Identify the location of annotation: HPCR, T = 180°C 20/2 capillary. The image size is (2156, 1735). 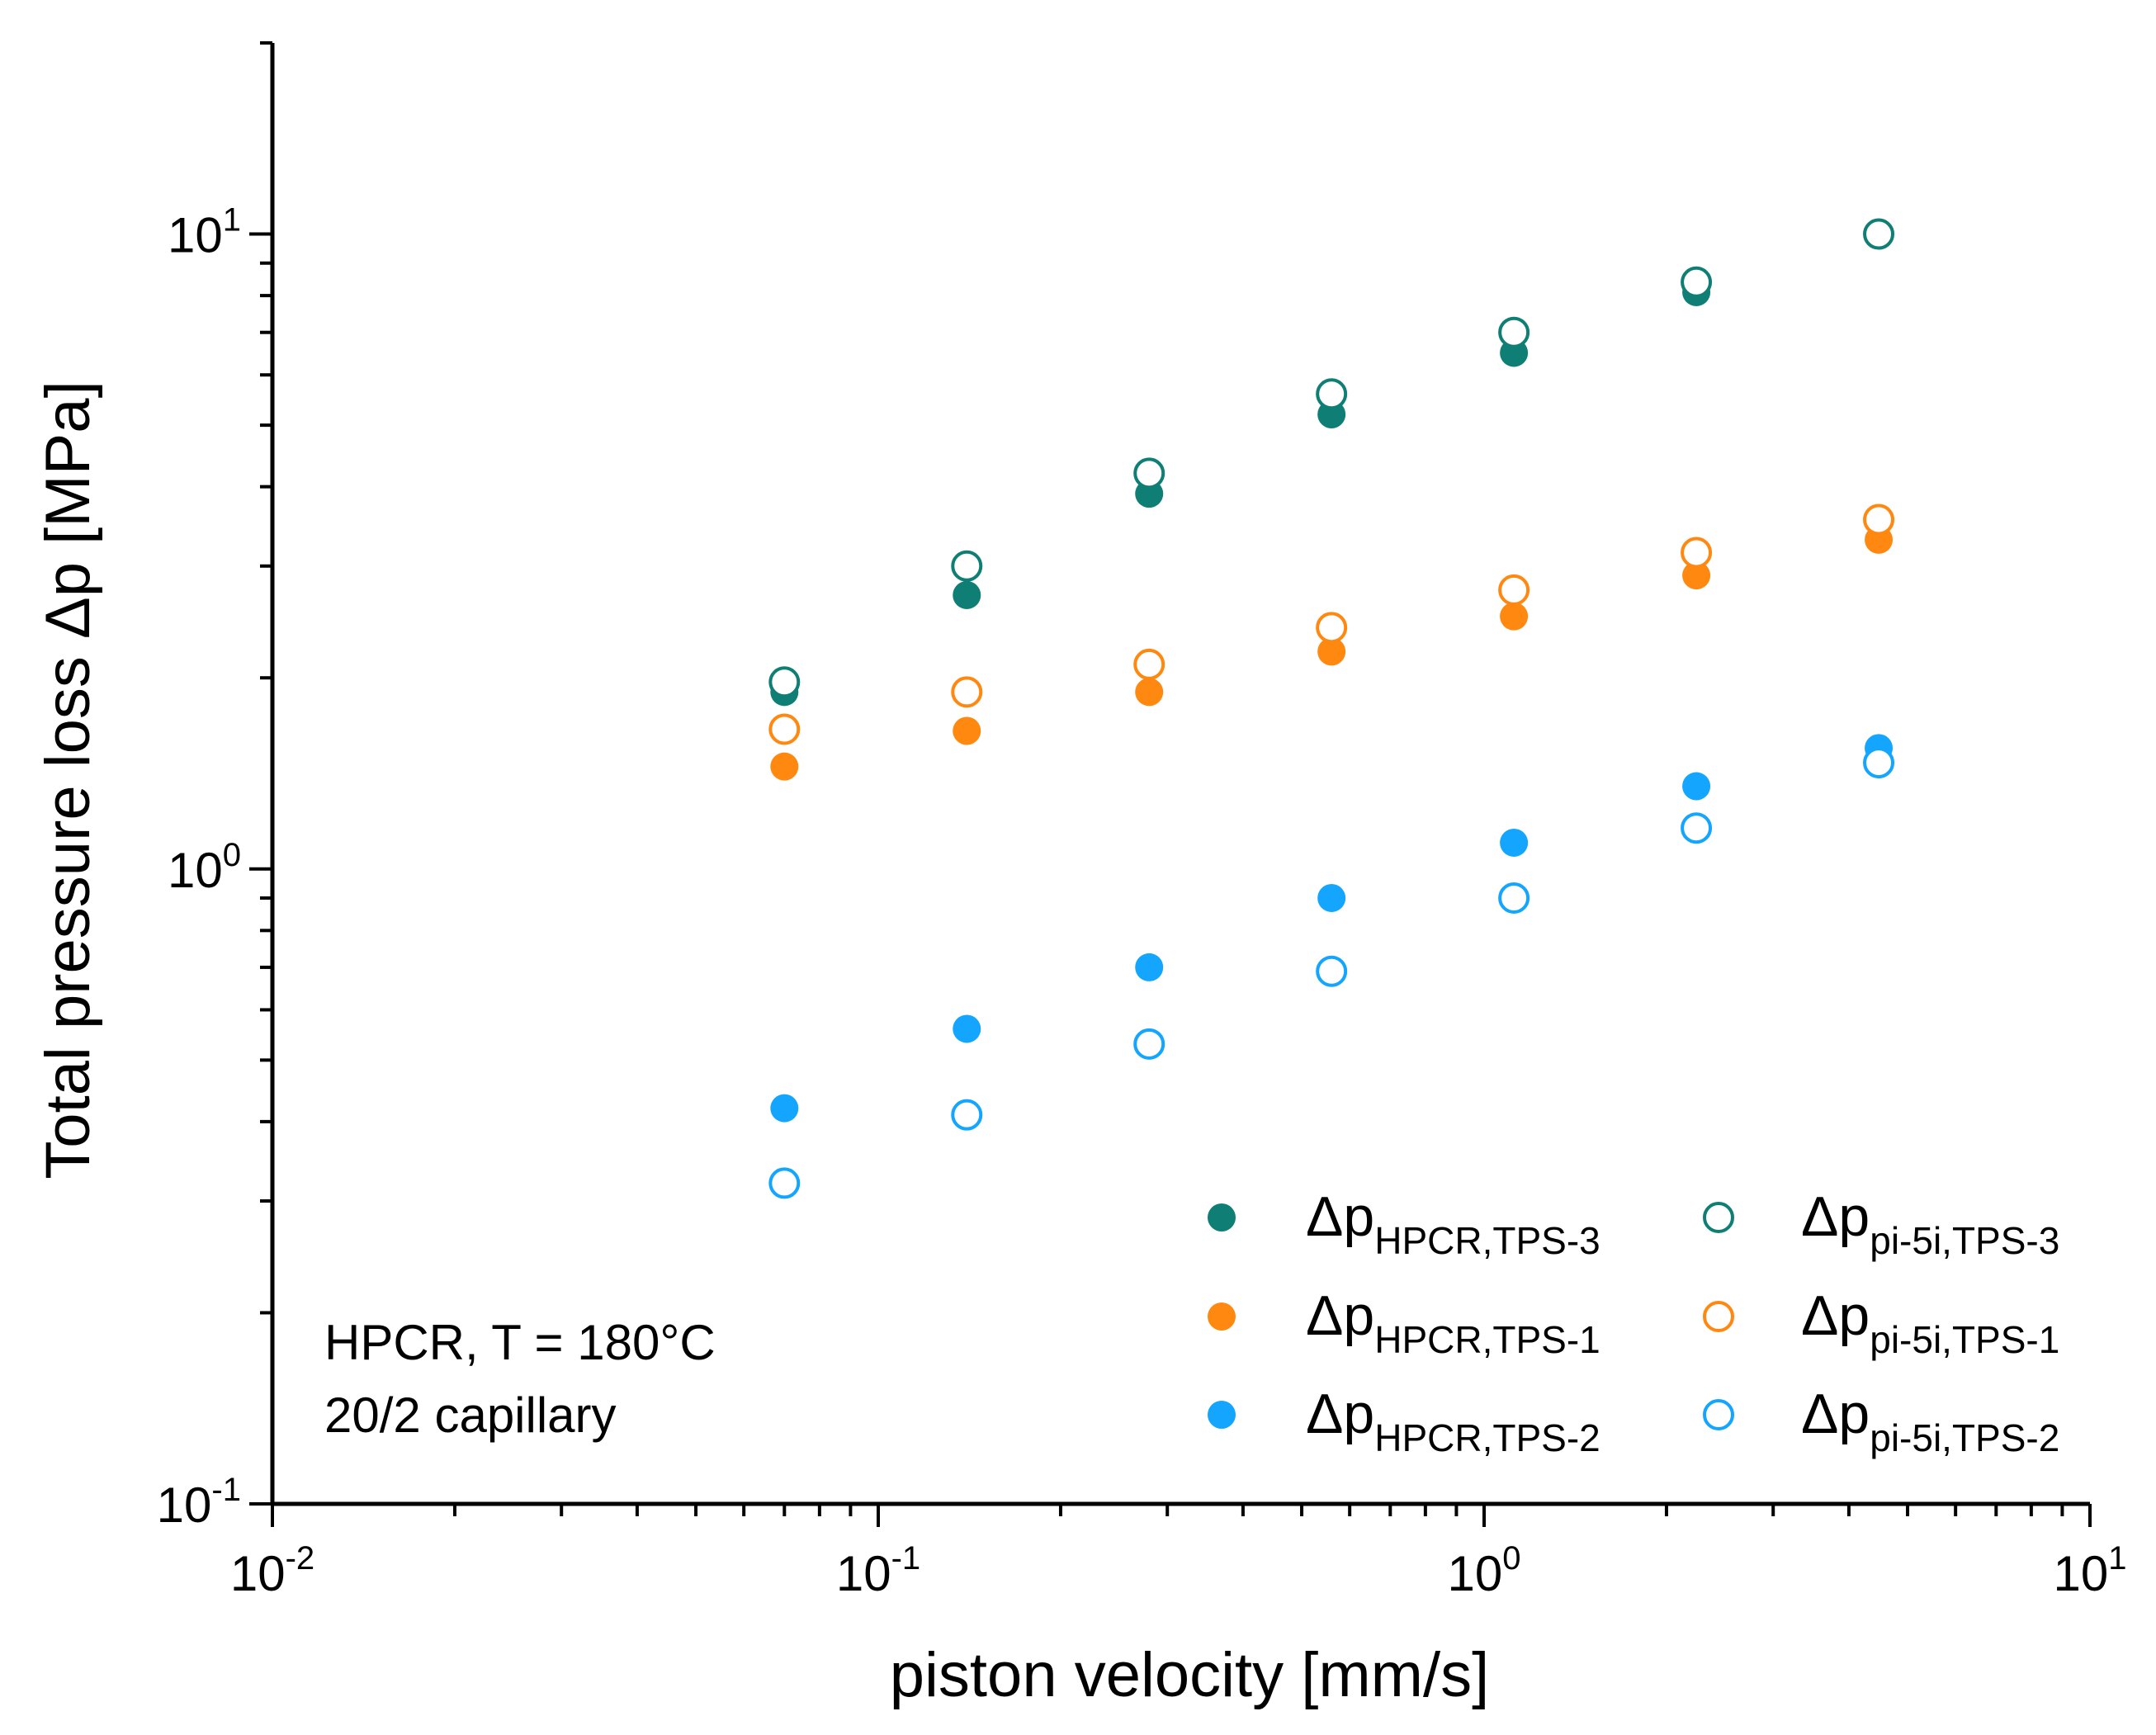
(520, 1379).